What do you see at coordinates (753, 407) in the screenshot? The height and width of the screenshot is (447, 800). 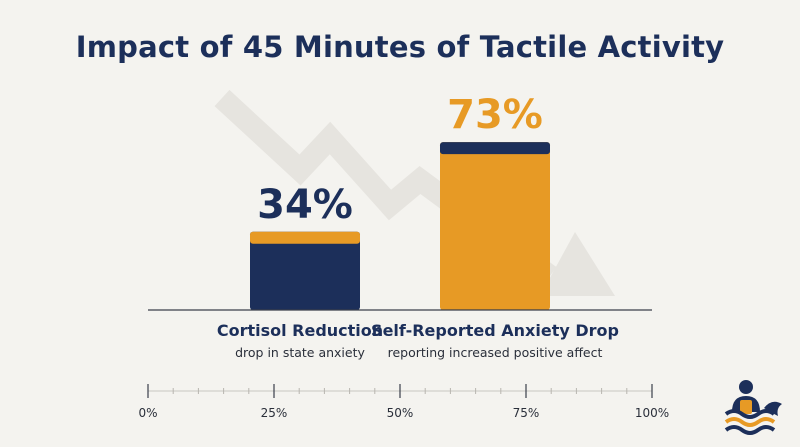 I see `person-waves-logo-icon` at bounding box center [753, 407].